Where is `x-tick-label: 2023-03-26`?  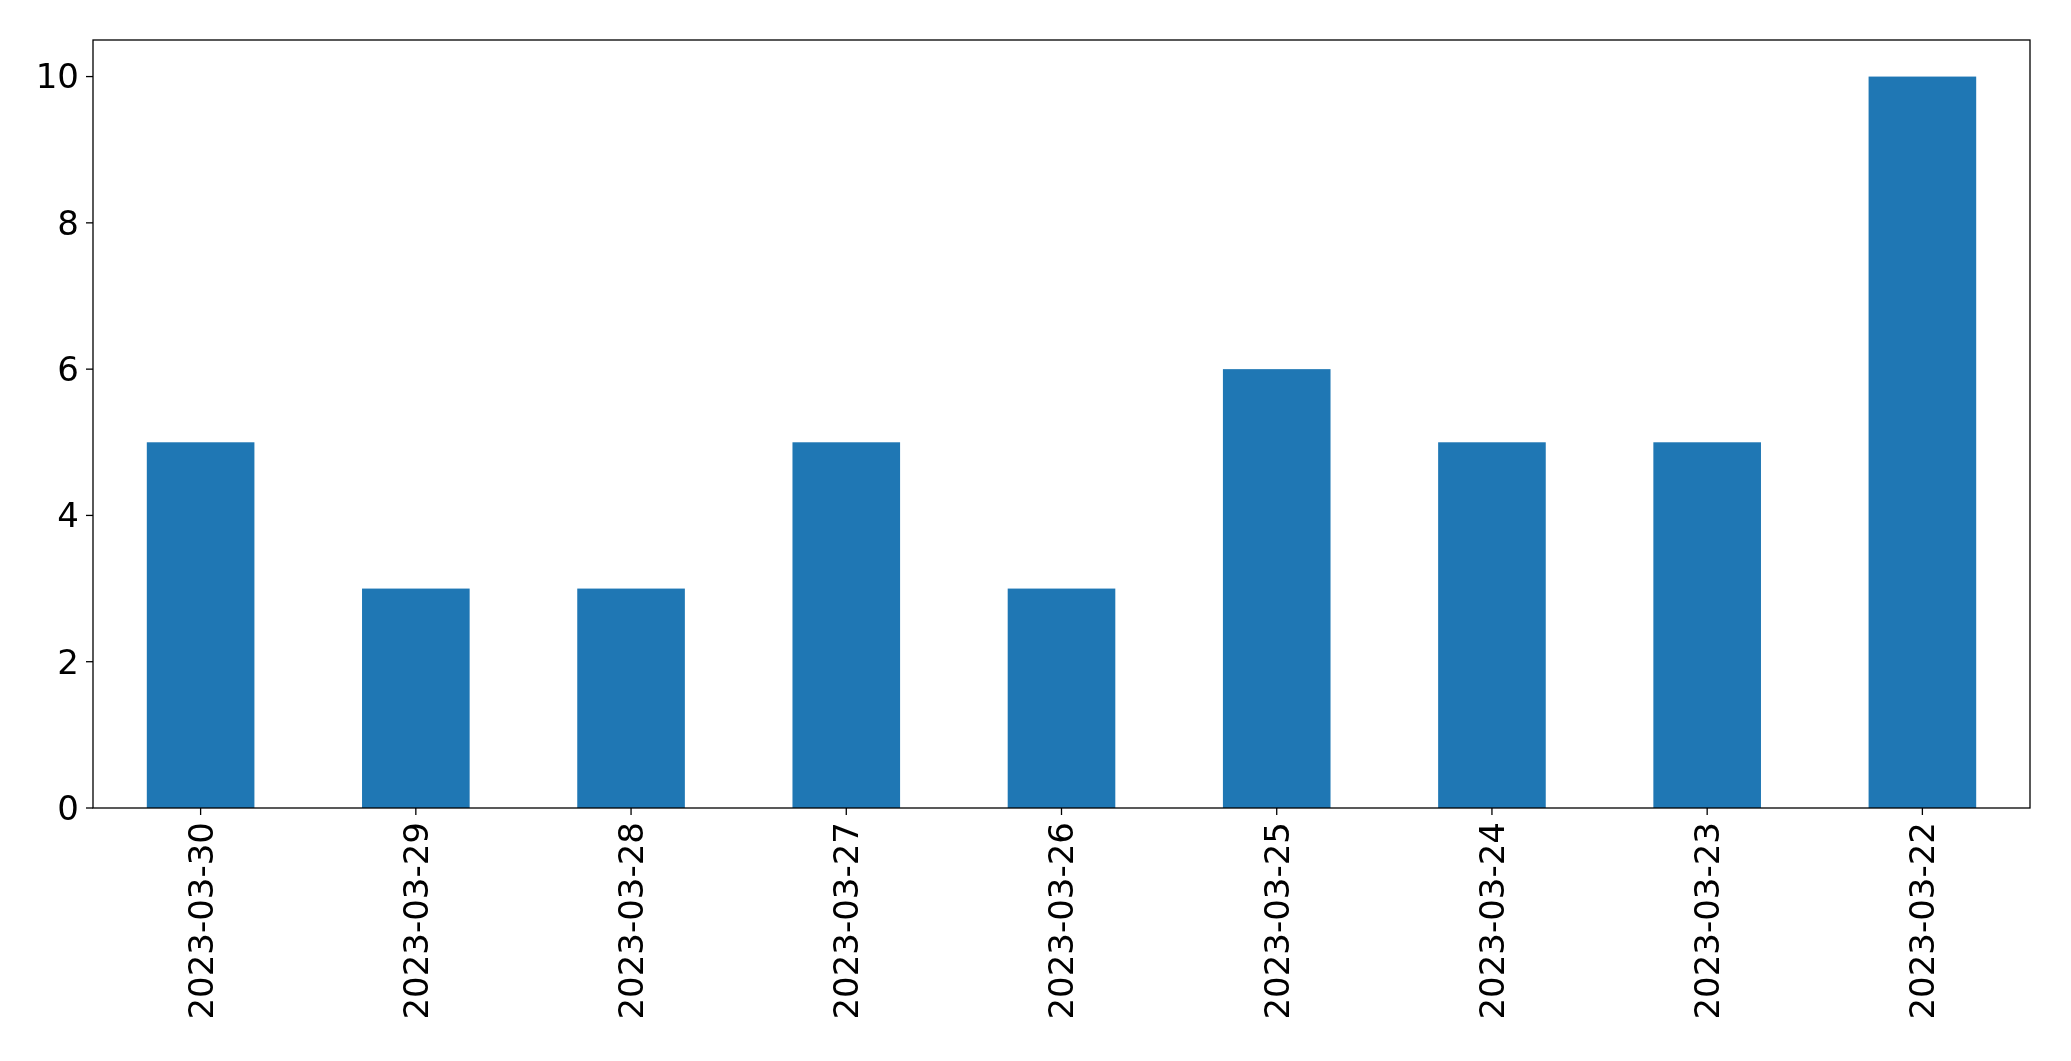
x-tick-label: 2023-03-26 is located at coordinates (1061, 921).